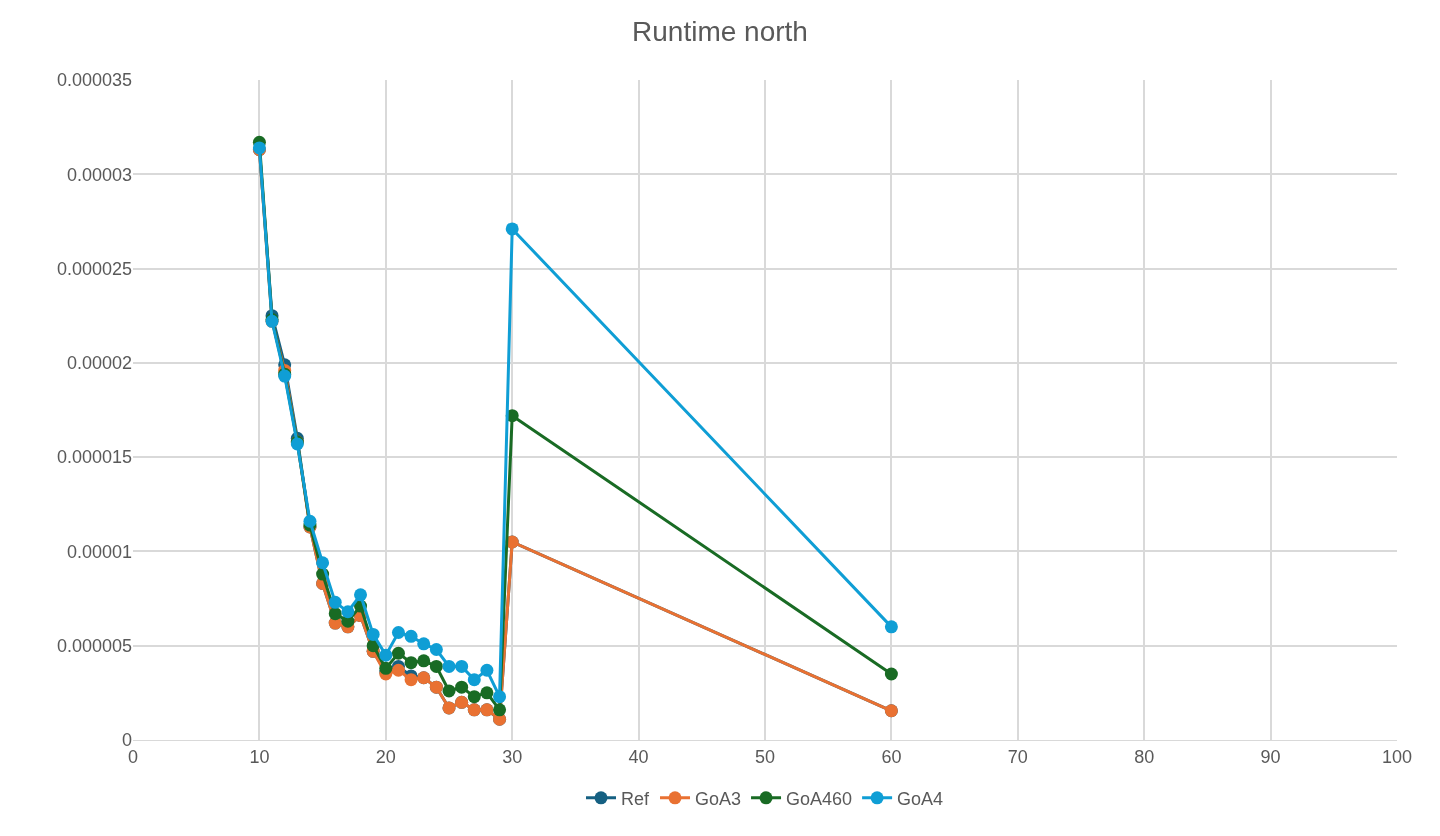 The width and height of the screenshot is (1440, 836). What do you see at coordinates (1397, 756) in the screenshot?
I see `x-tick-label: 100` at bounding box center [1397, 756].